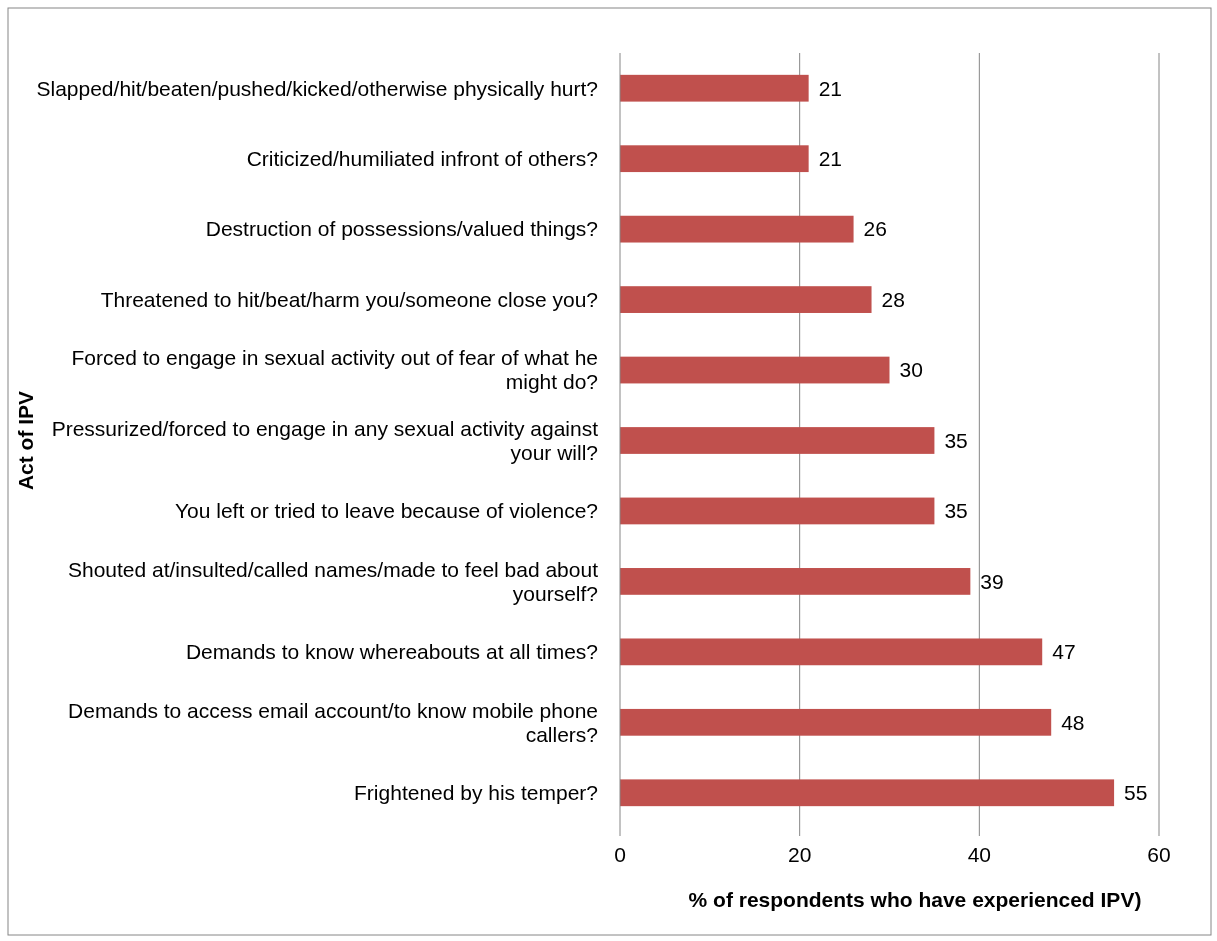 Image resolution: width=1217 pixels, height=941 pixels. What do you see at coordinates (391, 652) in the screenshot?
I see `y-tick-label: Demands to know whereabouts at all times?` at bounding box center [391, 652].